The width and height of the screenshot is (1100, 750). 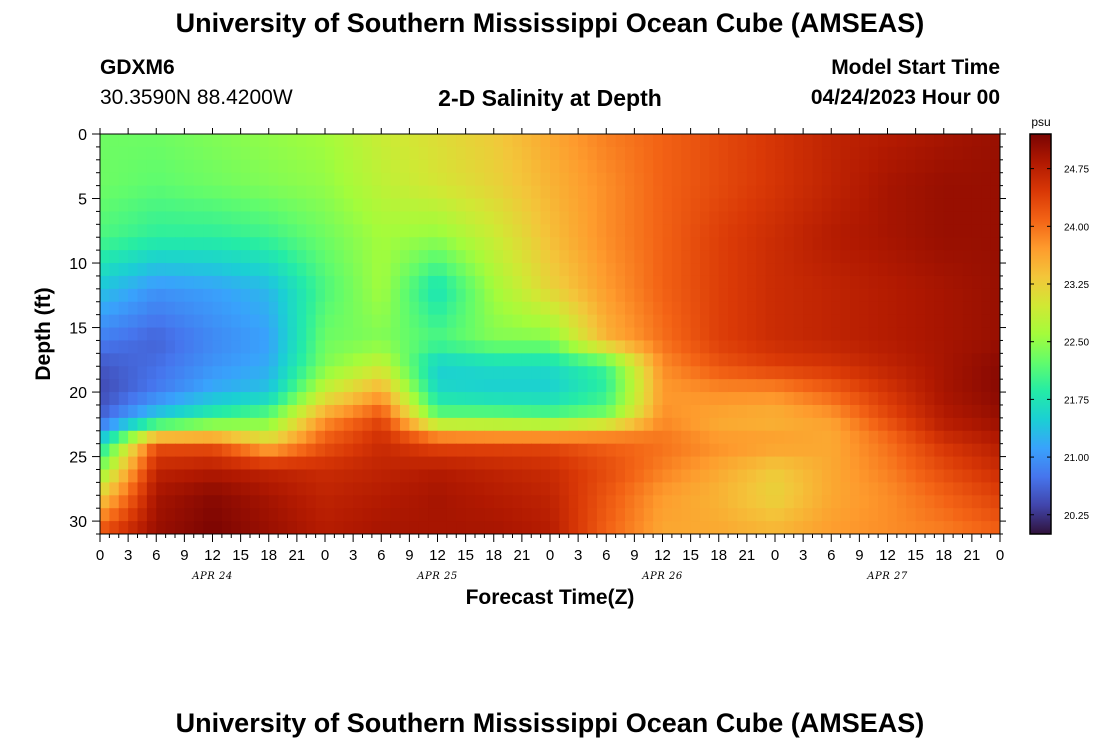 What do you see at coordinates (1040, 122) in the screenshot?
I see `colorbar-units: psu` at bounding box center [1040, 122].